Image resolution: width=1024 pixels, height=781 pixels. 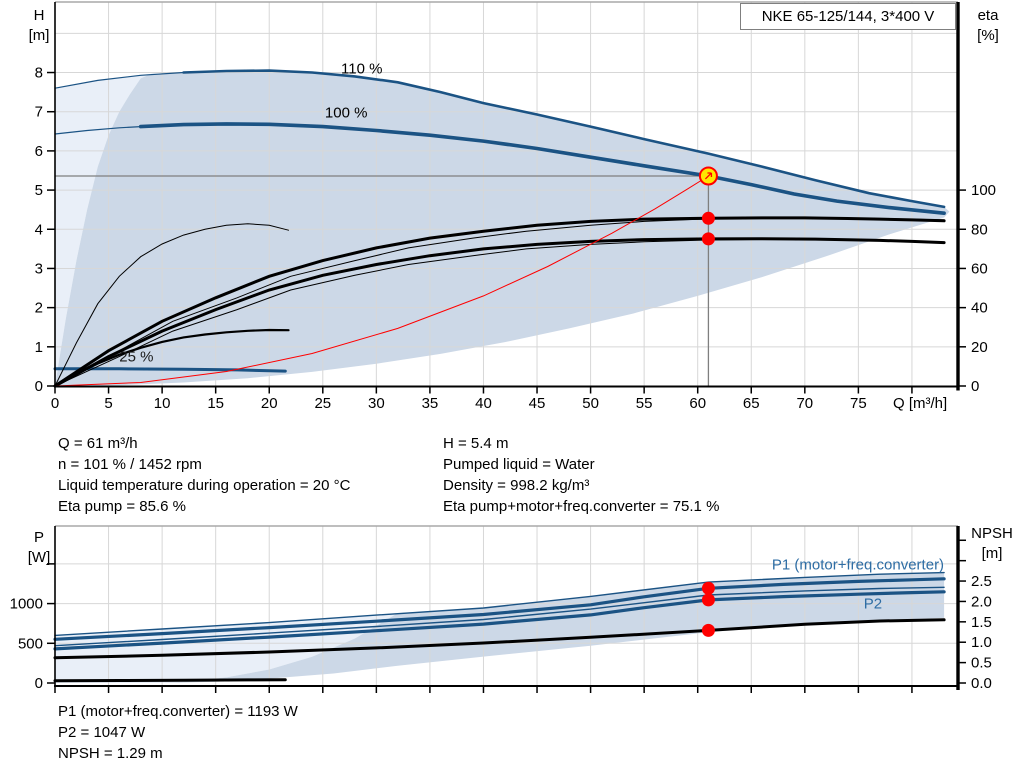 I want to click on chart-text: 8, so click(x=39, y=73).